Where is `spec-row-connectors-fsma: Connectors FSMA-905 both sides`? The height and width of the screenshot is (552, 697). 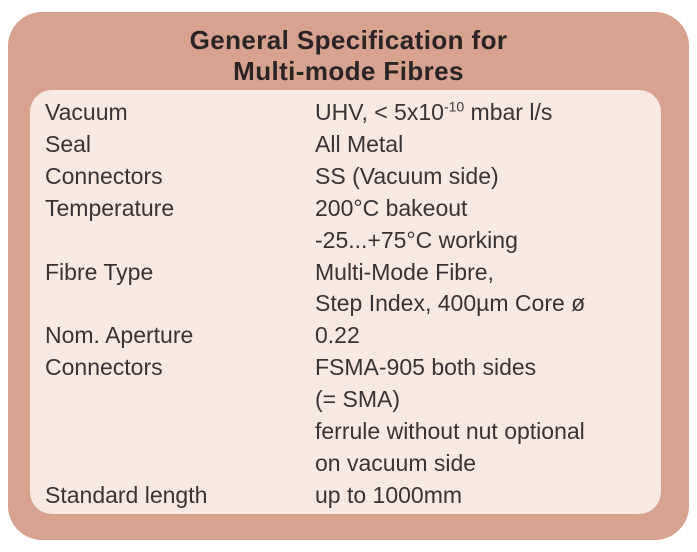 spec-row-connectors-fsma: Connectors FSMA-905 both sides is located at coordinates (350, 368).